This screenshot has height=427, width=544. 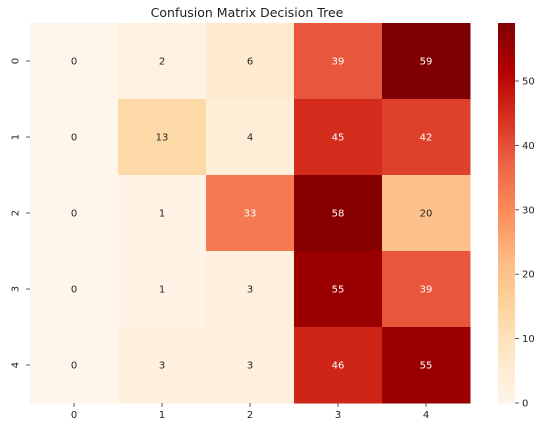 I want to click on colorbar-tick-label: 0, so click(x=525, y=404).